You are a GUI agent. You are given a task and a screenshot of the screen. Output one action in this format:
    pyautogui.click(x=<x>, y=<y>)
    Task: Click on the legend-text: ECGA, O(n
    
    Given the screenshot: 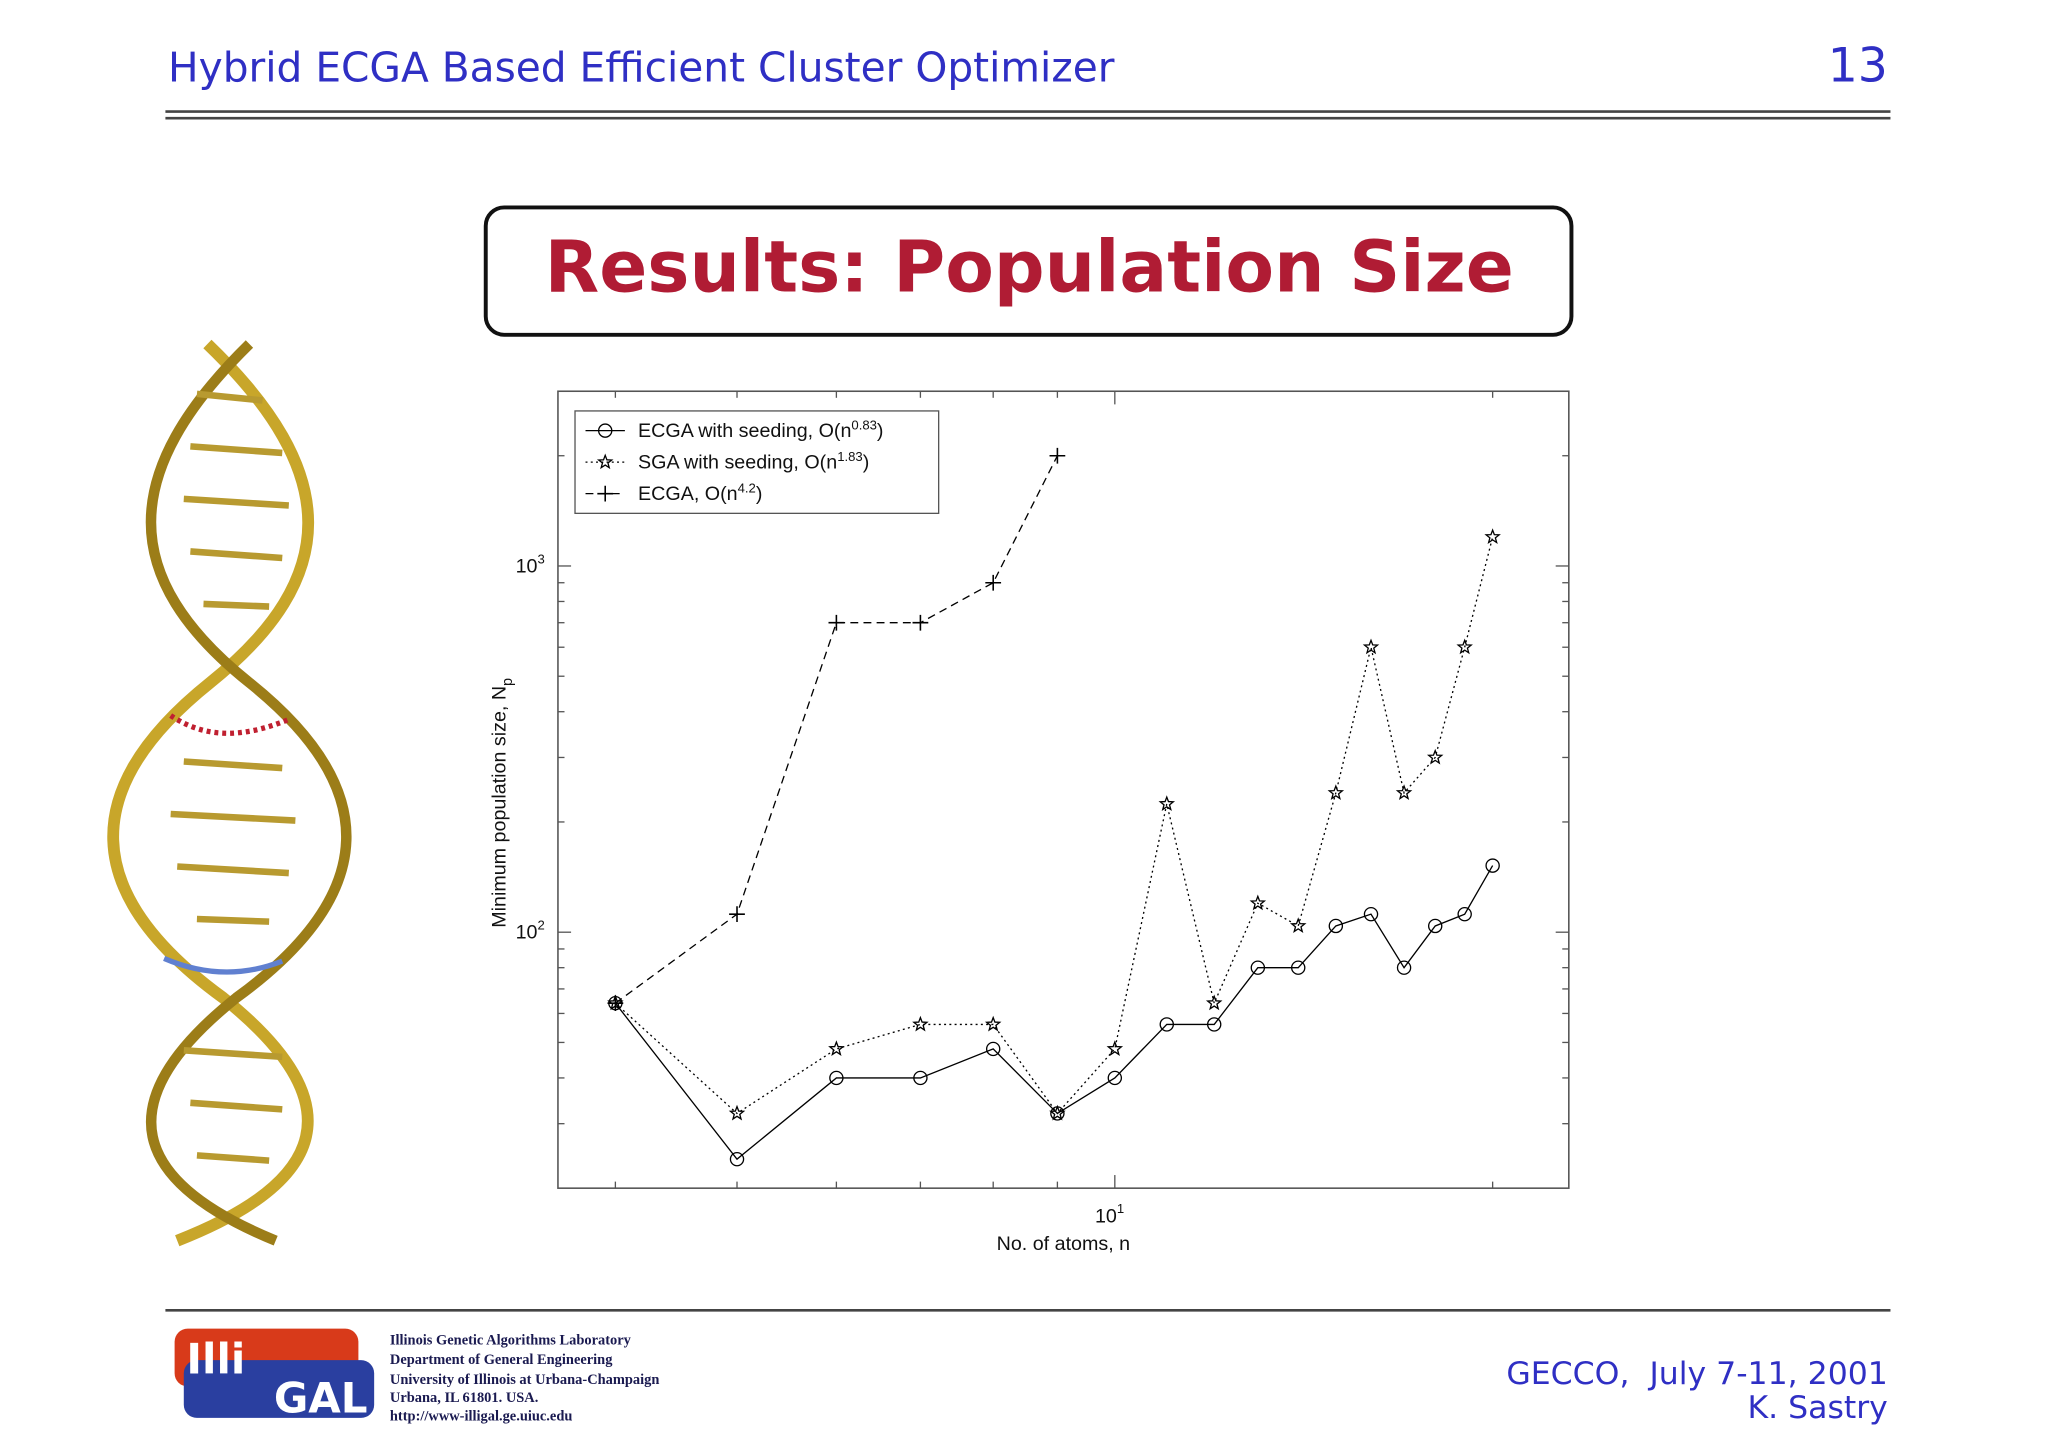 What is the action you would take?
    pyautogui.click(x=688, y=494)
    